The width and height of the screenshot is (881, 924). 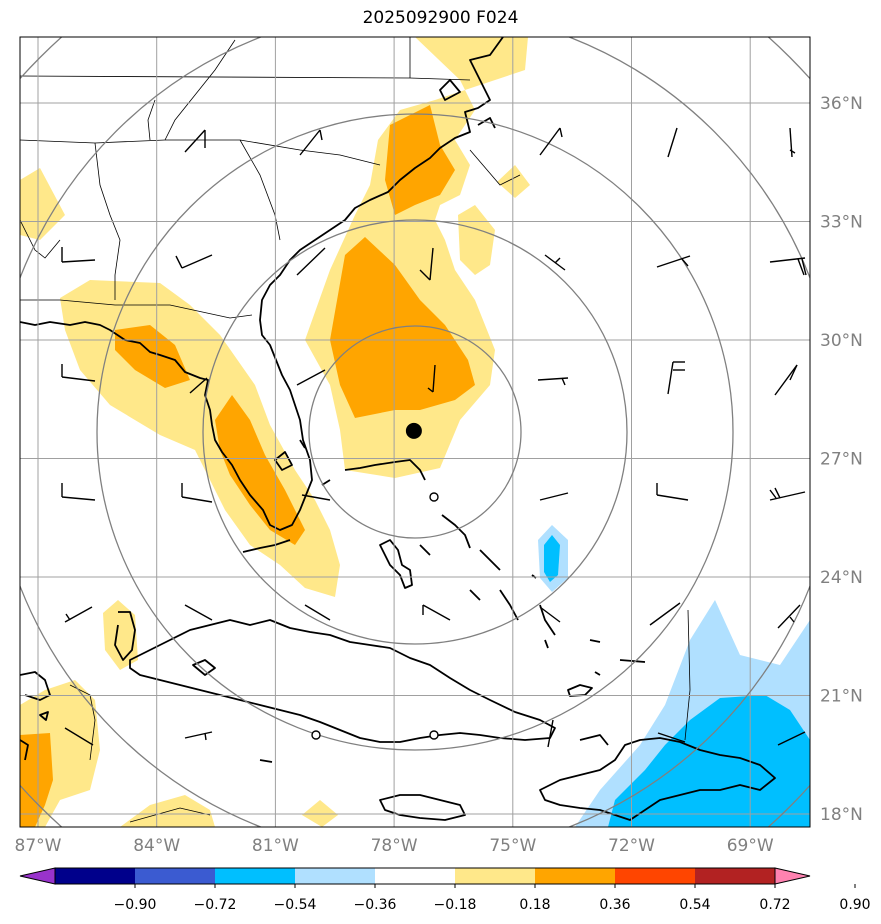 I want to click on map-title: 2025092900 F024, so click(x=440, y=18).